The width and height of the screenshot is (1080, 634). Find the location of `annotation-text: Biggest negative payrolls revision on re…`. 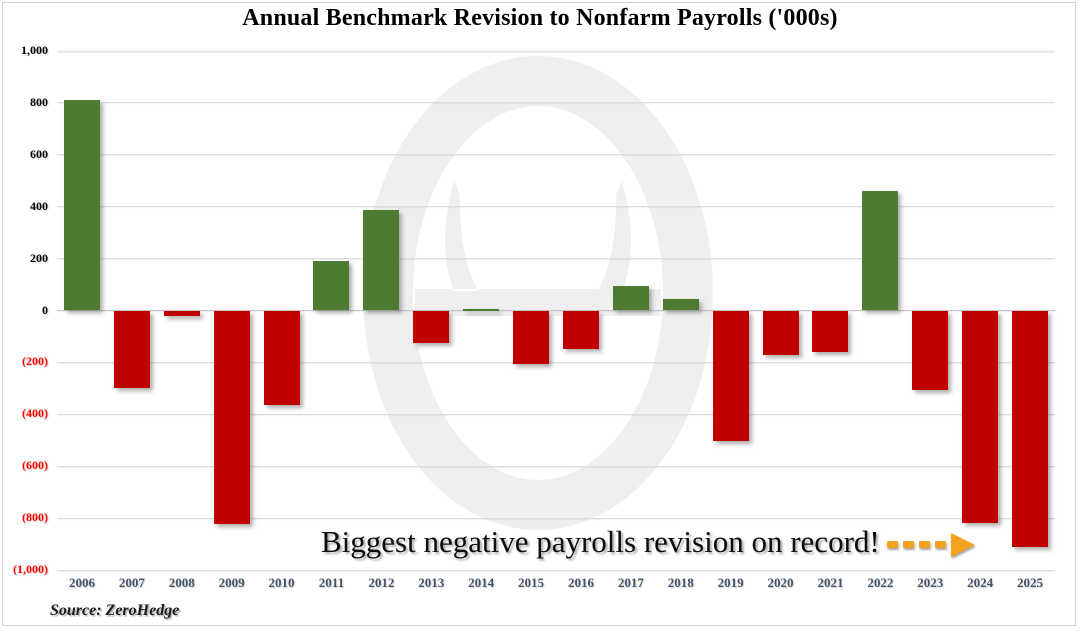

annotation-text: Biggest negative payrolls revision on re… is located at coordinates (600, 541).